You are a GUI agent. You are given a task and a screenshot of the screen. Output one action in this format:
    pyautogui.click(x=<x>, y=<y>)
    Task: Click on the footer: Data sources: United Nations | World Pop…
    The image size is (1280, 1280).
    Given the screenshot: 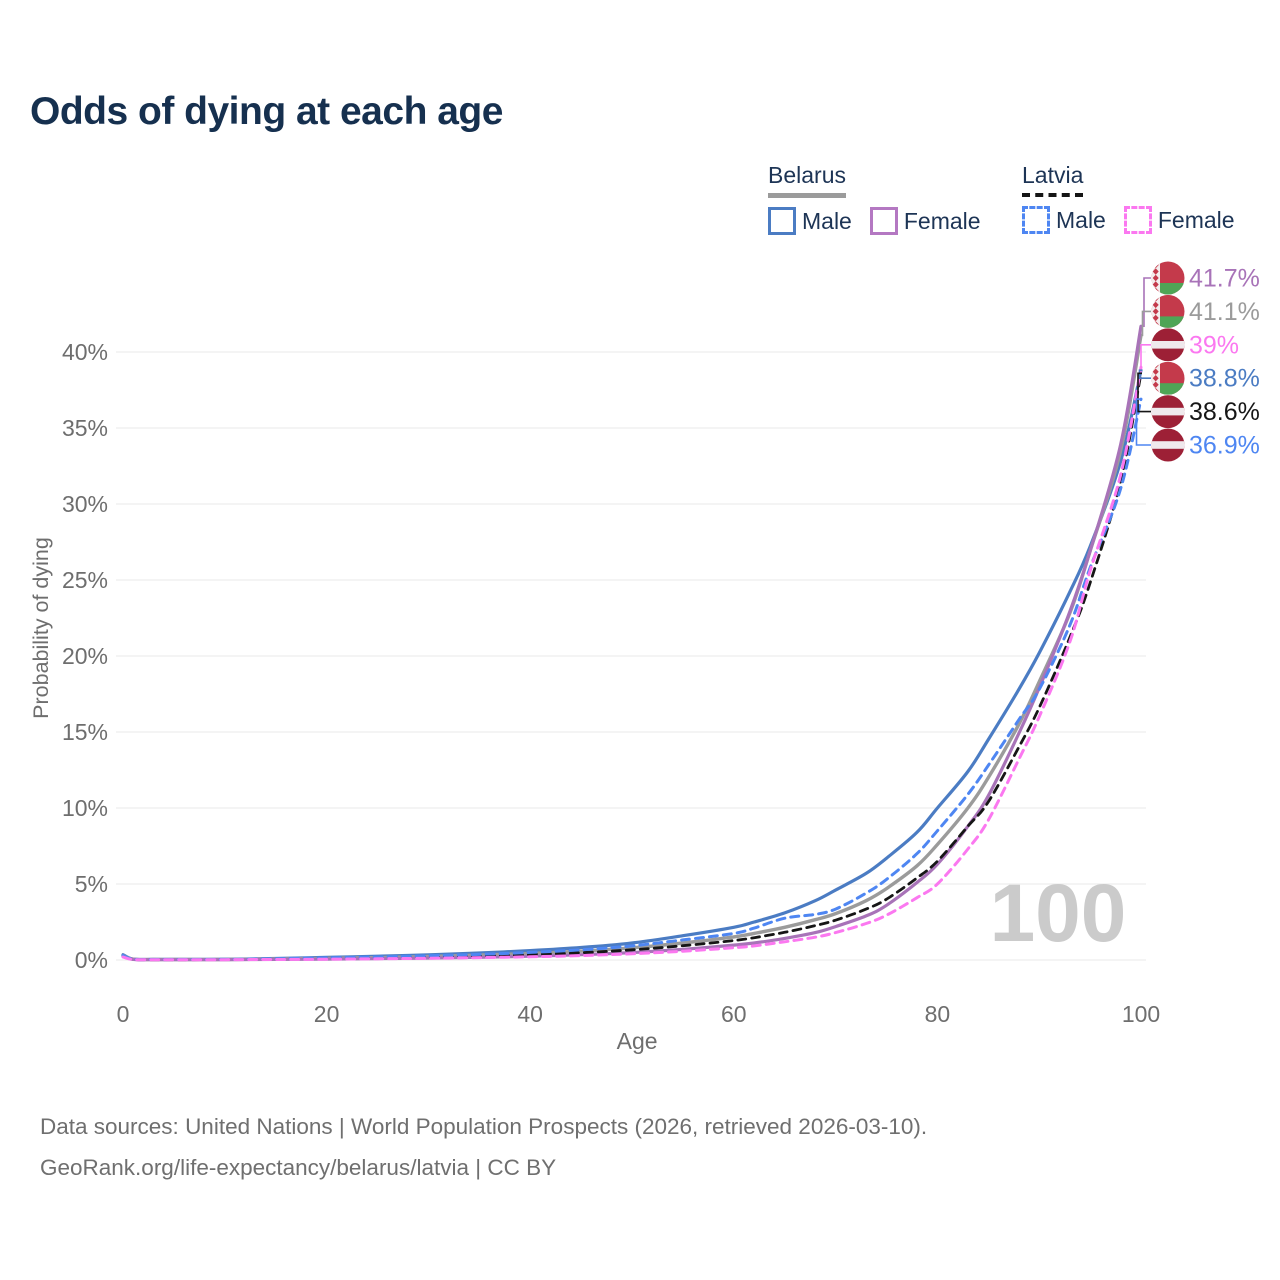 What is the action you would take?
    pyautogui.click(x=483, y=1147)
    